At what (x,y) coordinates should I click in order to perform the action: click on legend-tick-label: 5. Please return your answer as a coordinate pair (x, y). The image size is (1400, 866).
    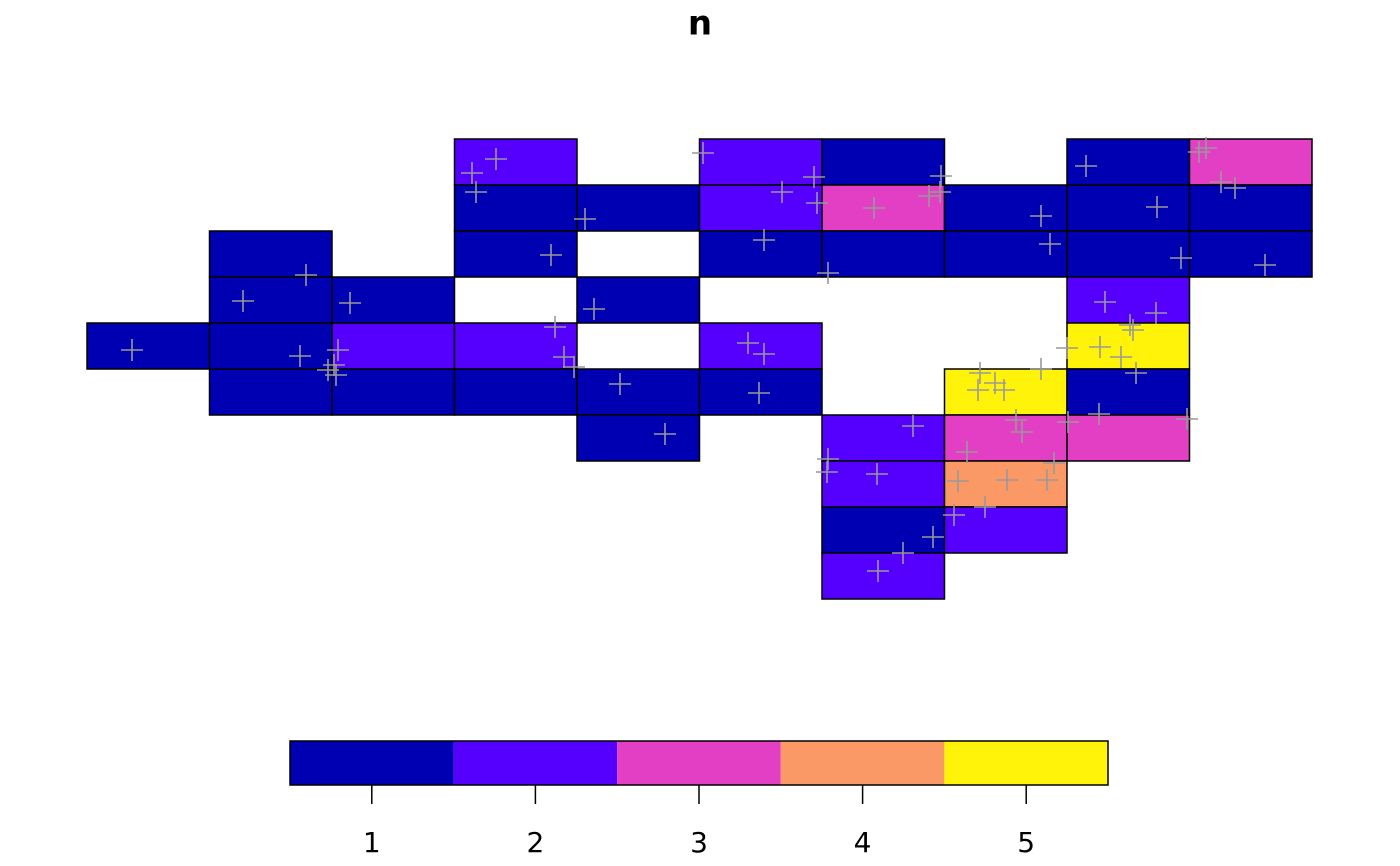
    Looking at the image, I should click on (1026, 842).